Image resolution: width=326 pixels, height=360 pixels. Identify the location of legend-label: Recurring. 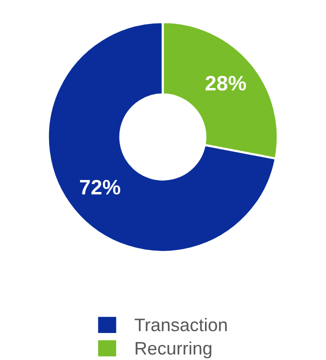
(174, 349).